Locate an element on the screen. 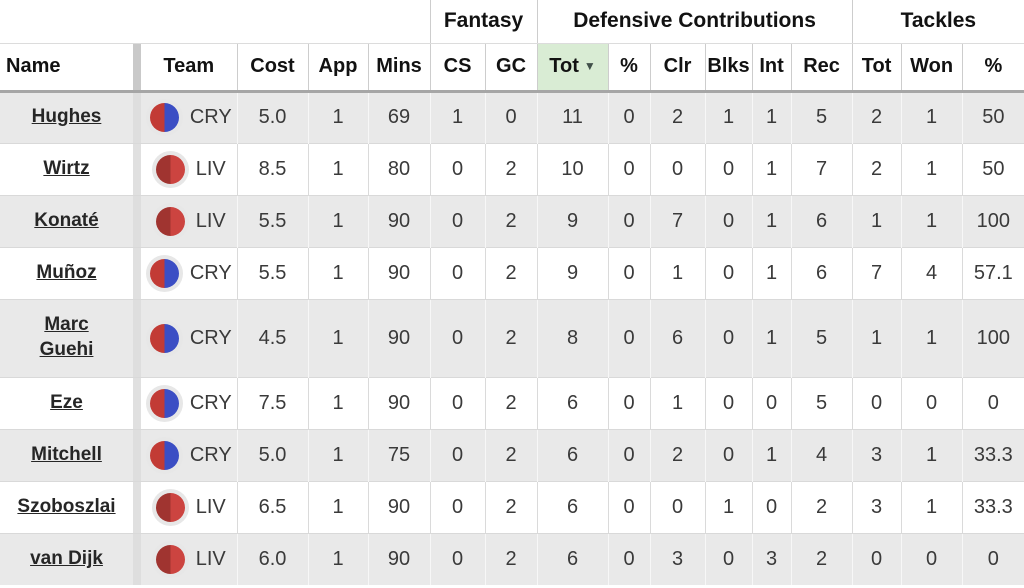  column-header-cs: CS is located at coordinates (457, 68).